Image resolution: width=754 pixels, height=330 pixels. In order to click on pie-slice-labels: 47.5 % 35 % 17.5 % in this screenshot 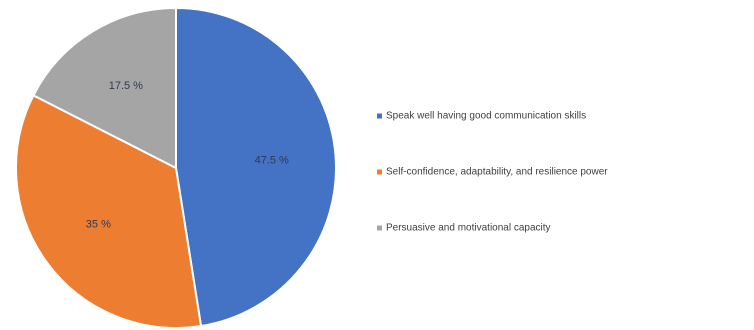, I will do `click(187, 155)`.